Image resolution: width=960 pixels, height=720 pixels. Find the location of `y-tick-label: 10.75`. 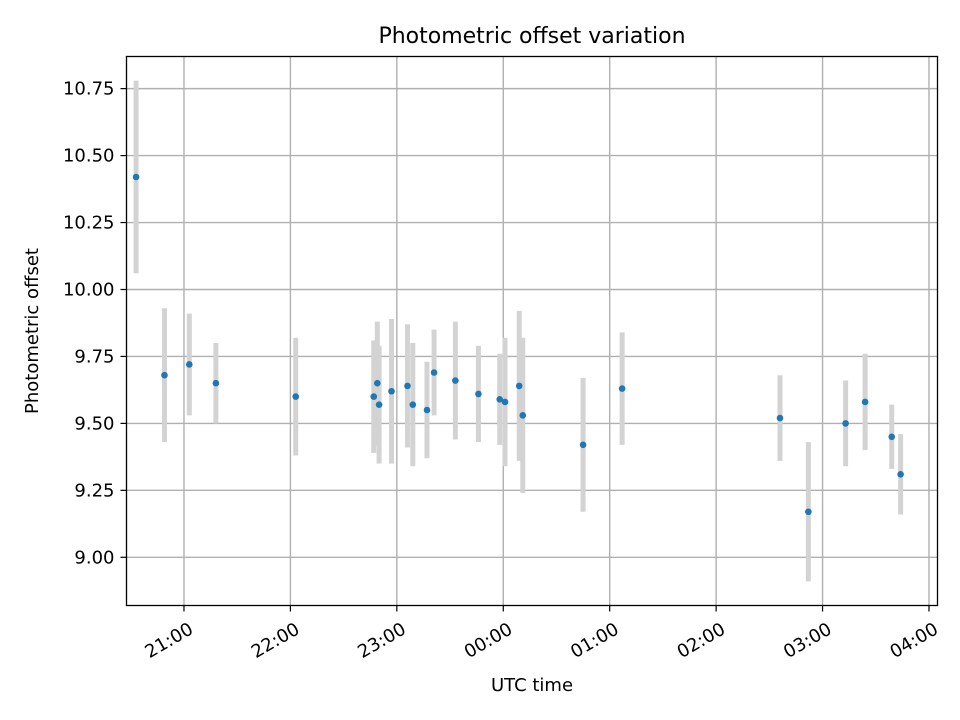

y-tick-label: 10.75 is located at coordinates (89, 89).